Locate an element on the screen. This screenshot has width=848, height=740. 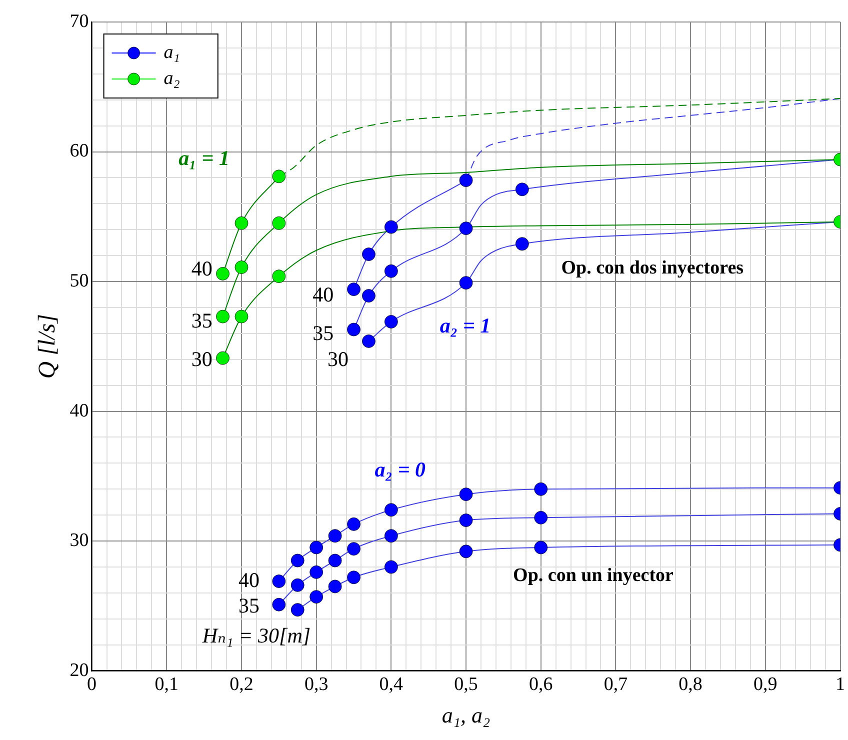
legend-label: a₂ is located at coordinates (172, 78).